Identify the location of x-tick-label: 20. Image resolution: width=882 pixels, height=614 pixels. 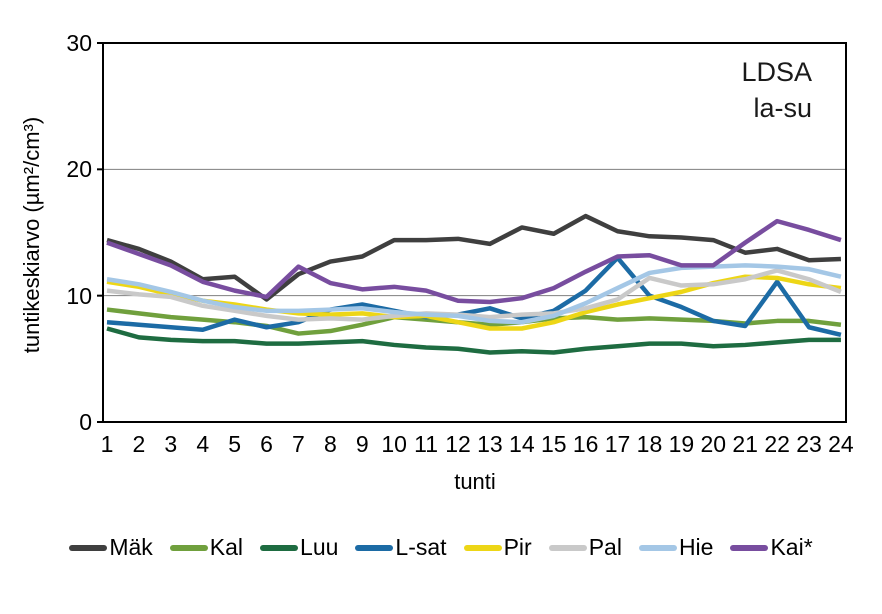
(713, 444).